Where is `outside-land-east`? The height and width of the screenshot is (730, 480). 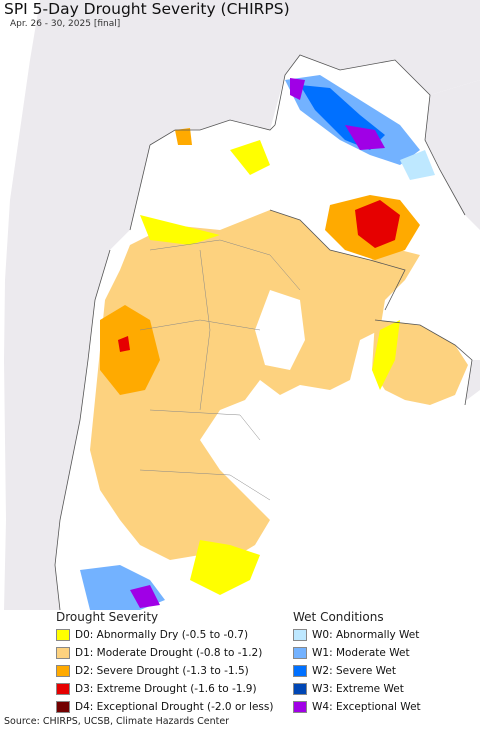
outside-land-east is located at coordinates (452, 155).